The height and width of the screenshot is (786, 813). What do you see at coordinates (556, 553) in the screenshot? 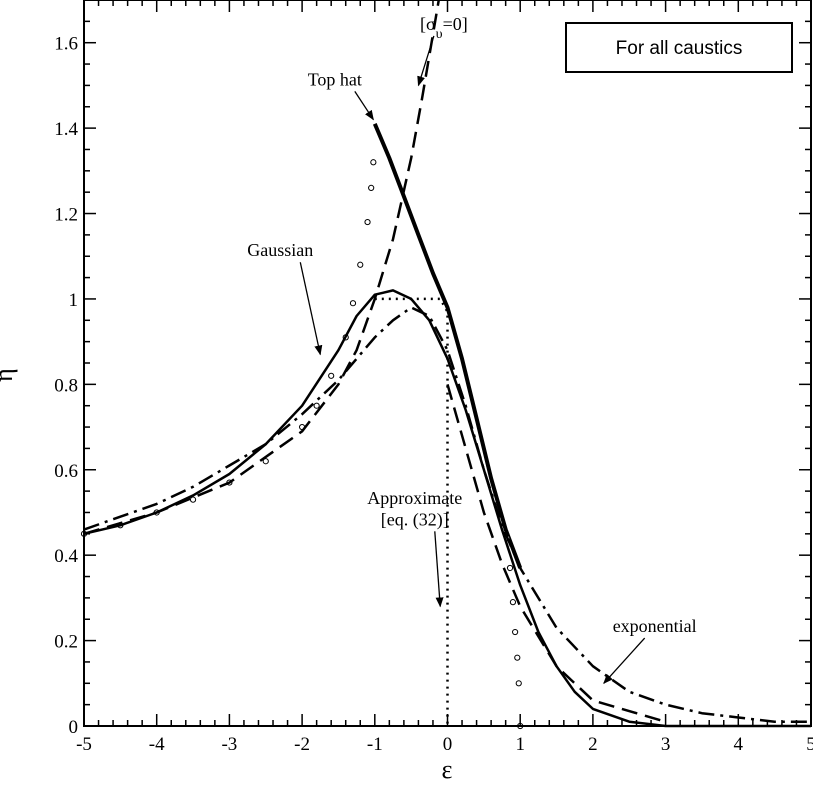
I see `series-sigma-zero-right` at bounding box center [556, 553].